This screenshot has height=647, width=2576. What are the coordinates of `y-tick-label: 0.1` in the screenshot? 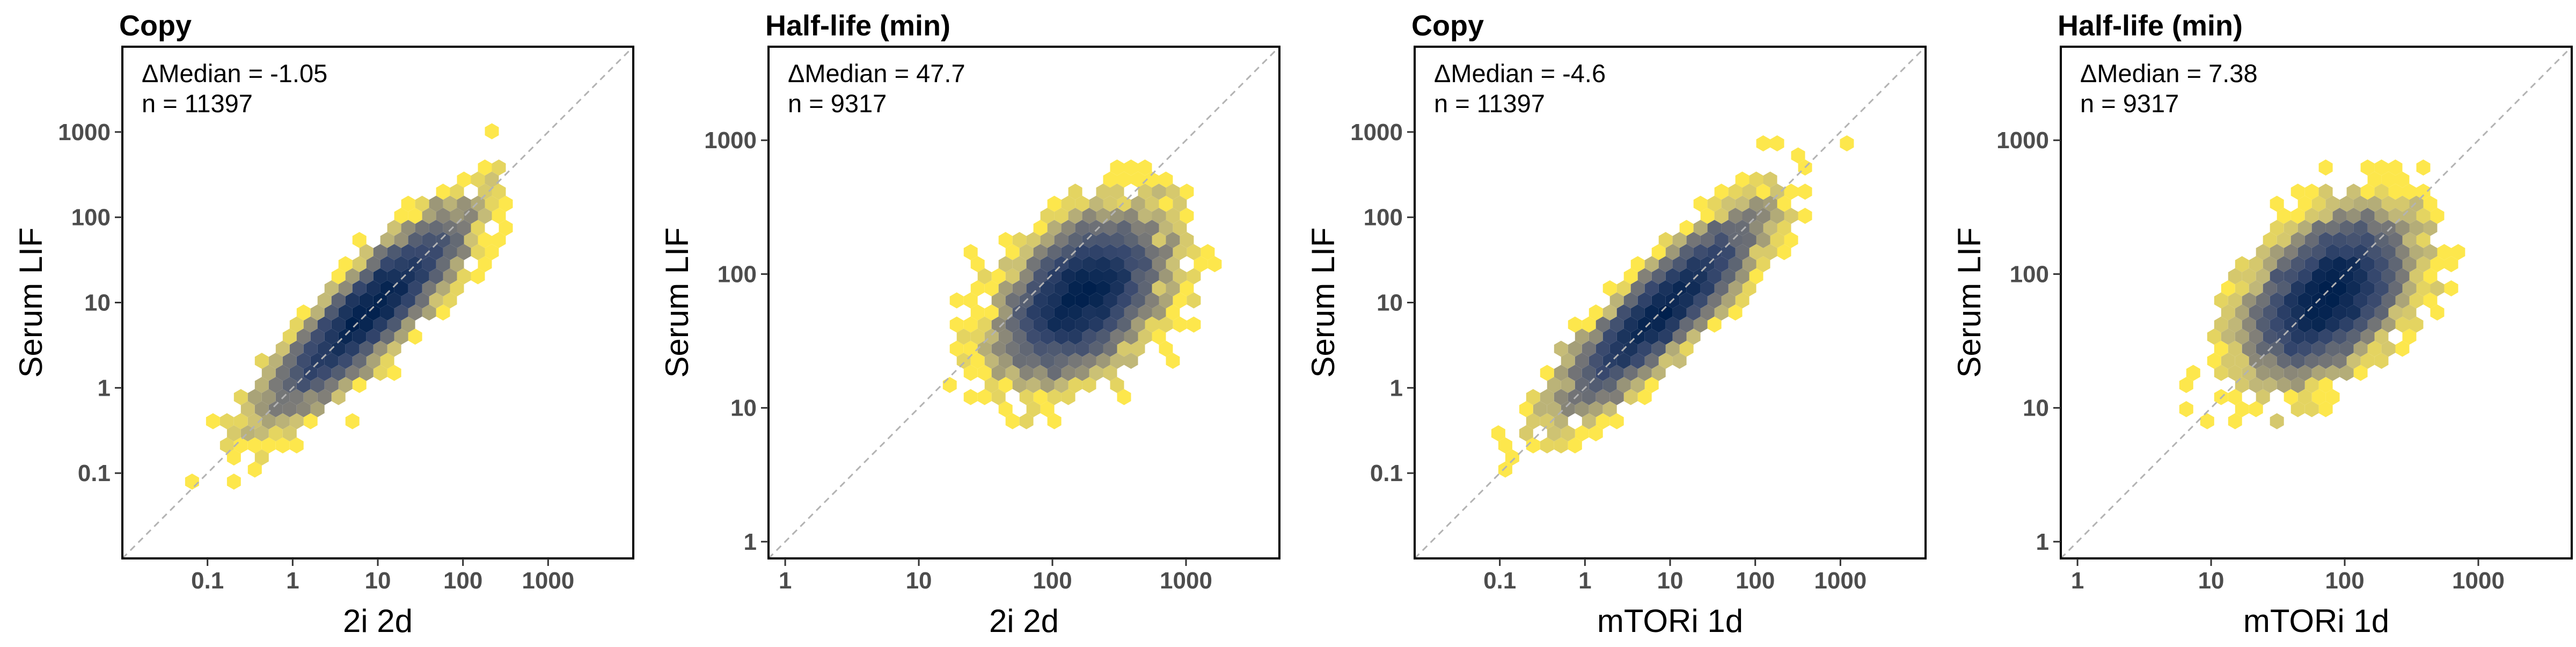 It's located at (94, 473).